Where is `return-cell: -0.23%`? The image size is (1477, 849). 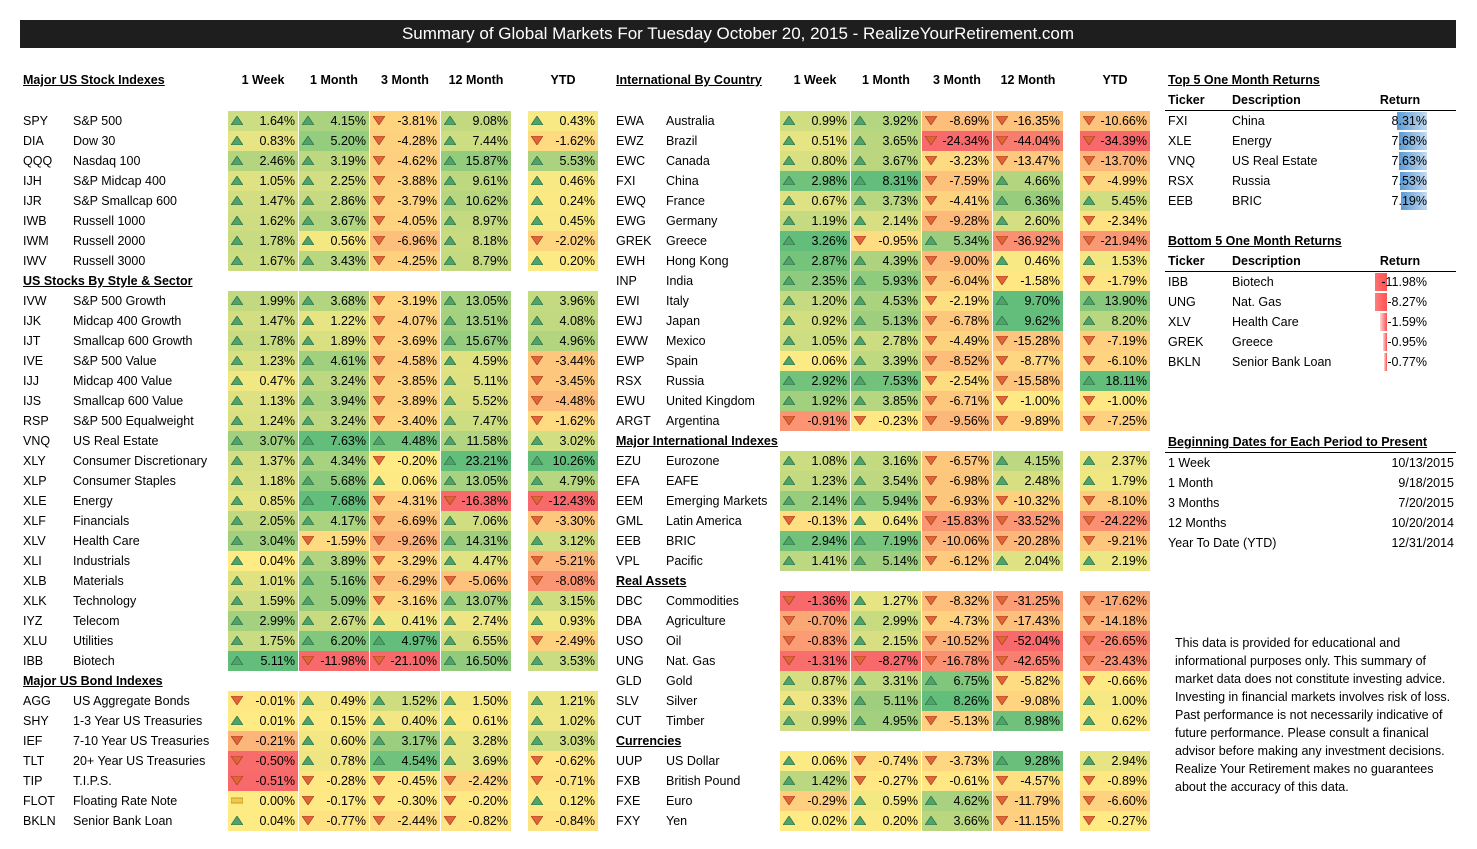
return-cell: -0.23% is located at coordinates (886, 421).